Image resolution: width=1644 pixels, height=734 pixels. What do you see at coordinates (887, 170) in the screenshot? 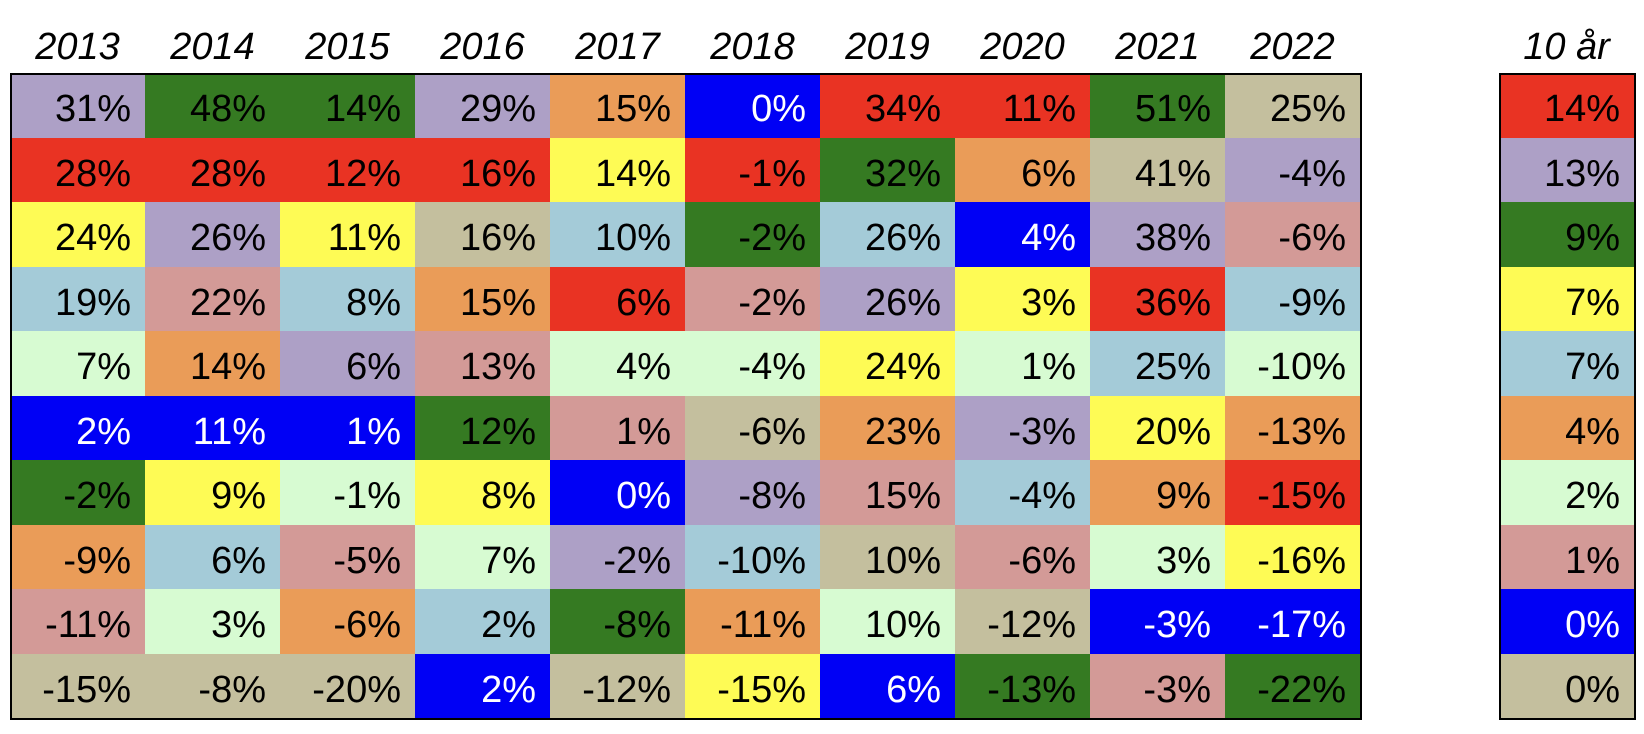
I see `return-cell: 32%` at bounding box center [887, 170].